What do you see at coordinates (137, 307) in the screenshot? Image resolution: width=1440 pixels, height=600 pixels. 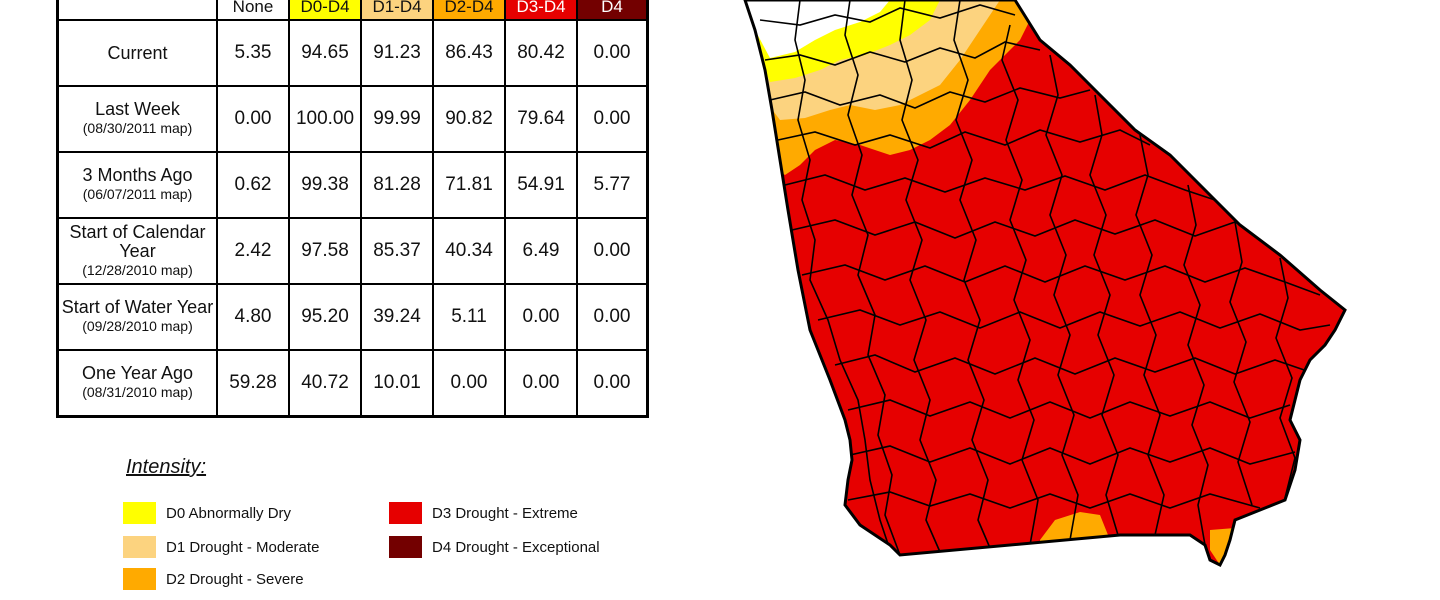 I see `row-label-main: Start of Water Year` at bounding box center [137, 307].